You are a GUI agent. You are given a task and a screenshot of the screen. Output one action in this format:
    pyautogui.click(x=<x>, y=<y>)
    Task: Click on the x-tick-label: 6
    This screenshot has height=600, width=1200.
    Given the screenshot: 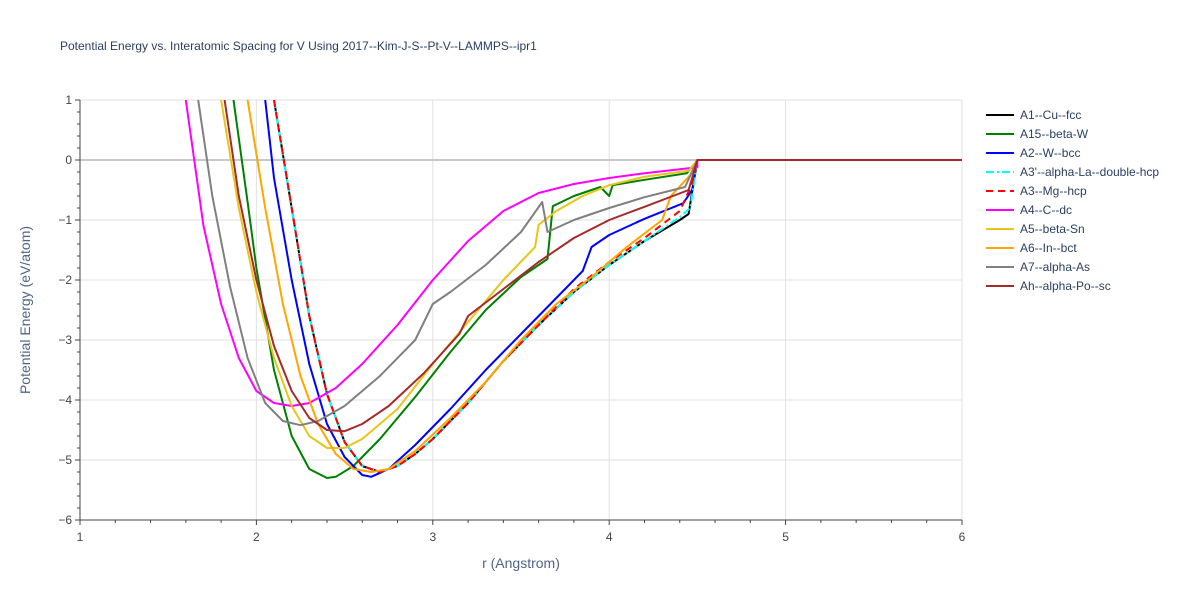 What is the action you would take?
    pyautogui.click(x=962, y=537)
    